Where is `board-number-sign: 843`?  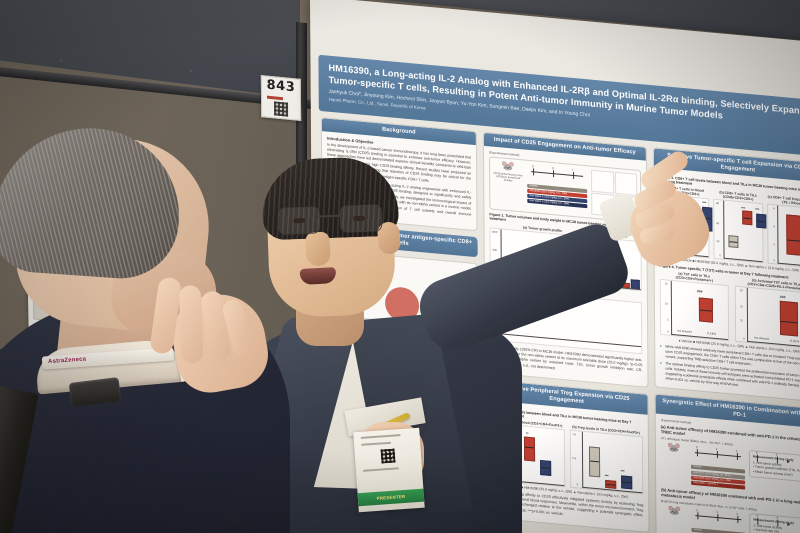 board-number-sign: 843 is located at coordinates (281, 98).